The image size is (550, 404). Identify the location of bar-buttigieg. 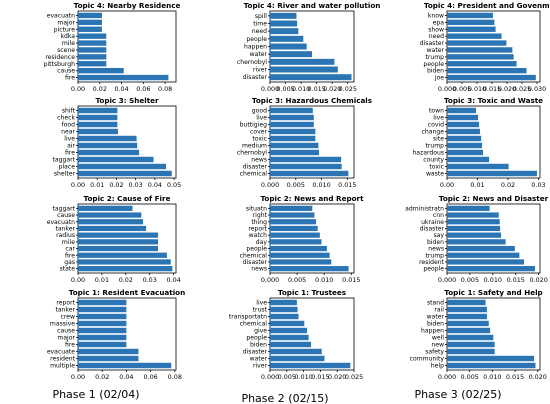
(292, 124).